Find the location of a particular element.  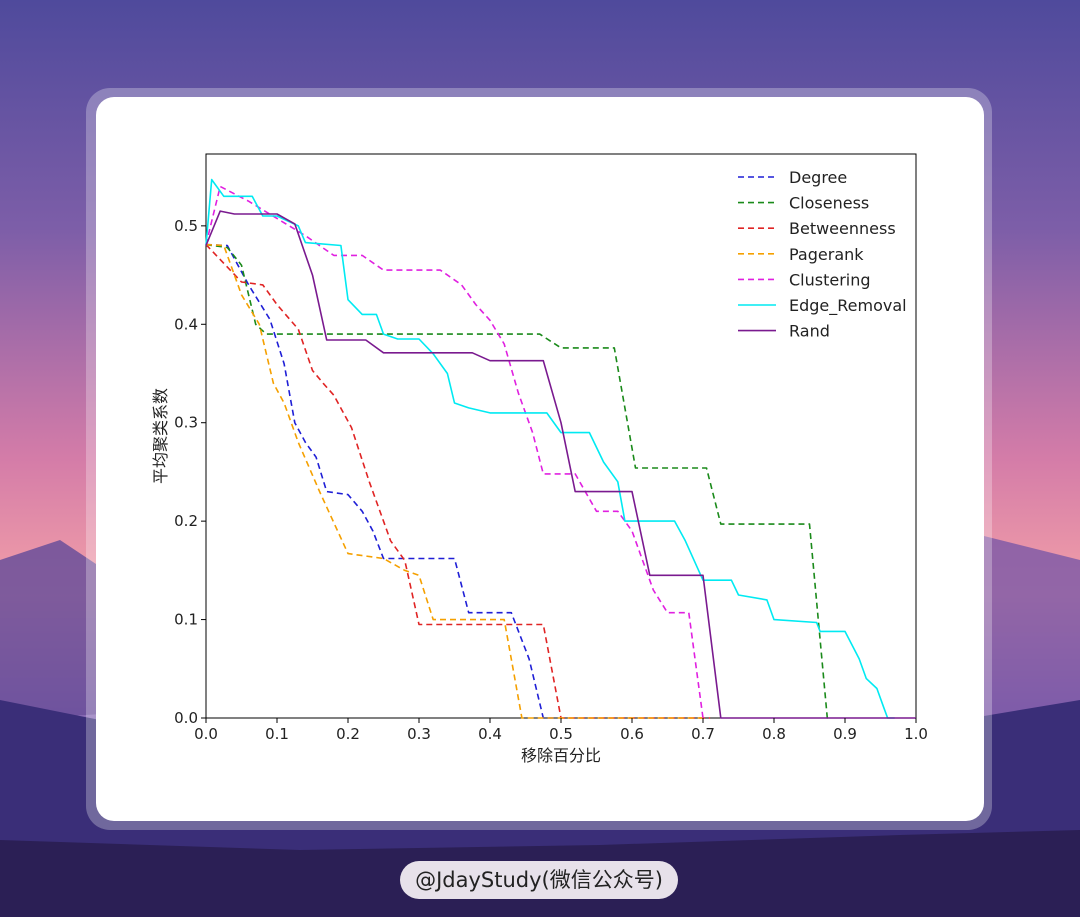

legend-label: Degree is located at coordinates (818, 177).